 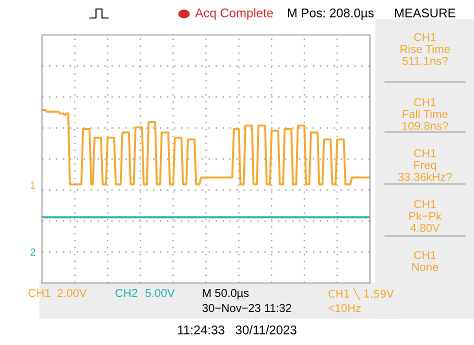 I want to click on text: CH1 ╲ 1.59V, so click(x=361, y=294).